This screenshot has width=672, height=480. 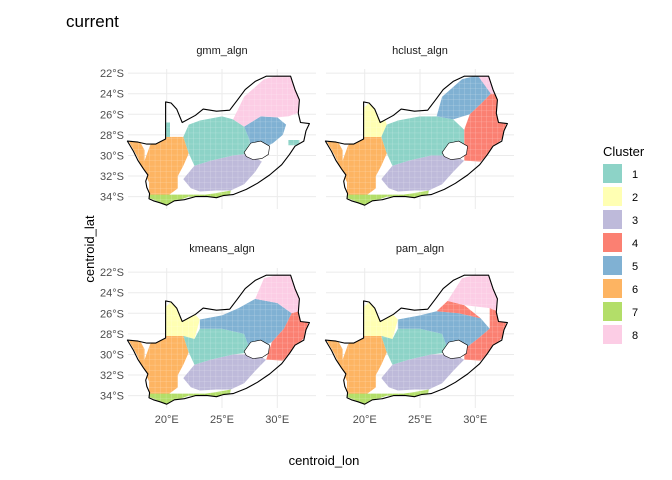 I want to click on legend-label: 7, so click(x=635, y=313).